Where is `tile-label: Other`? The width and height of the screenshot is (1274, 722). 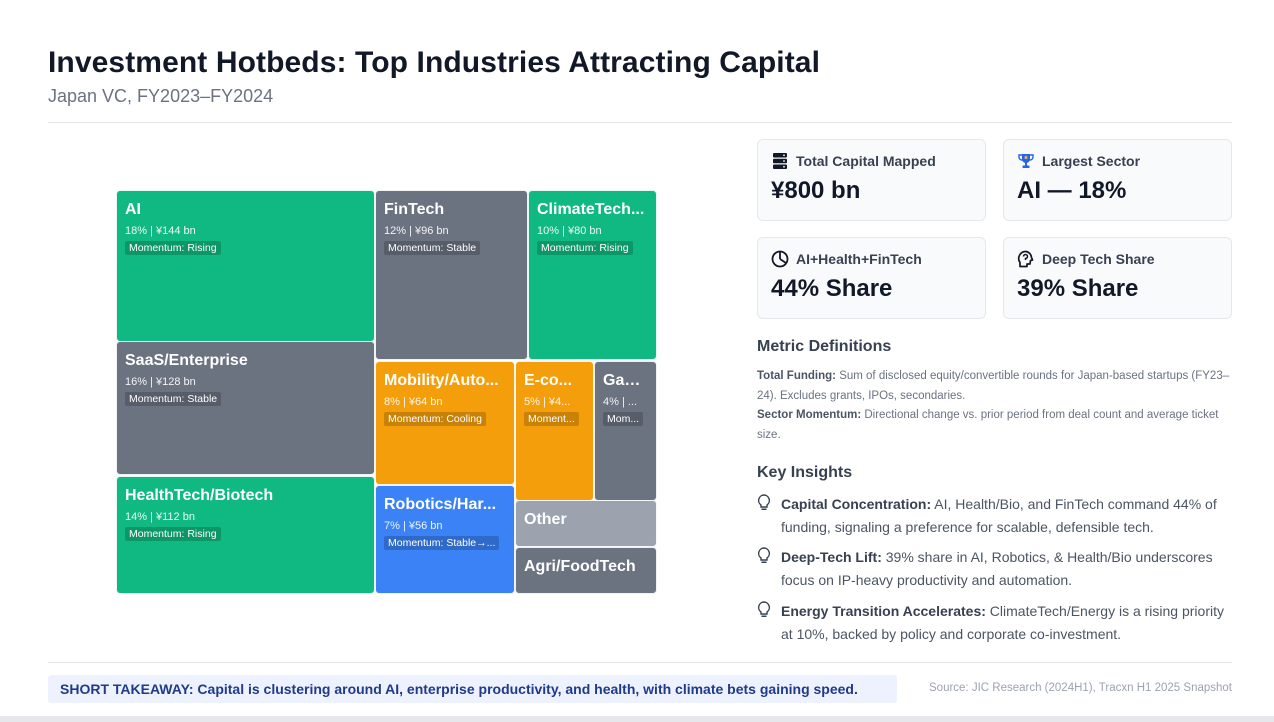 tile-label: Other is located at coordinates (545, 519).